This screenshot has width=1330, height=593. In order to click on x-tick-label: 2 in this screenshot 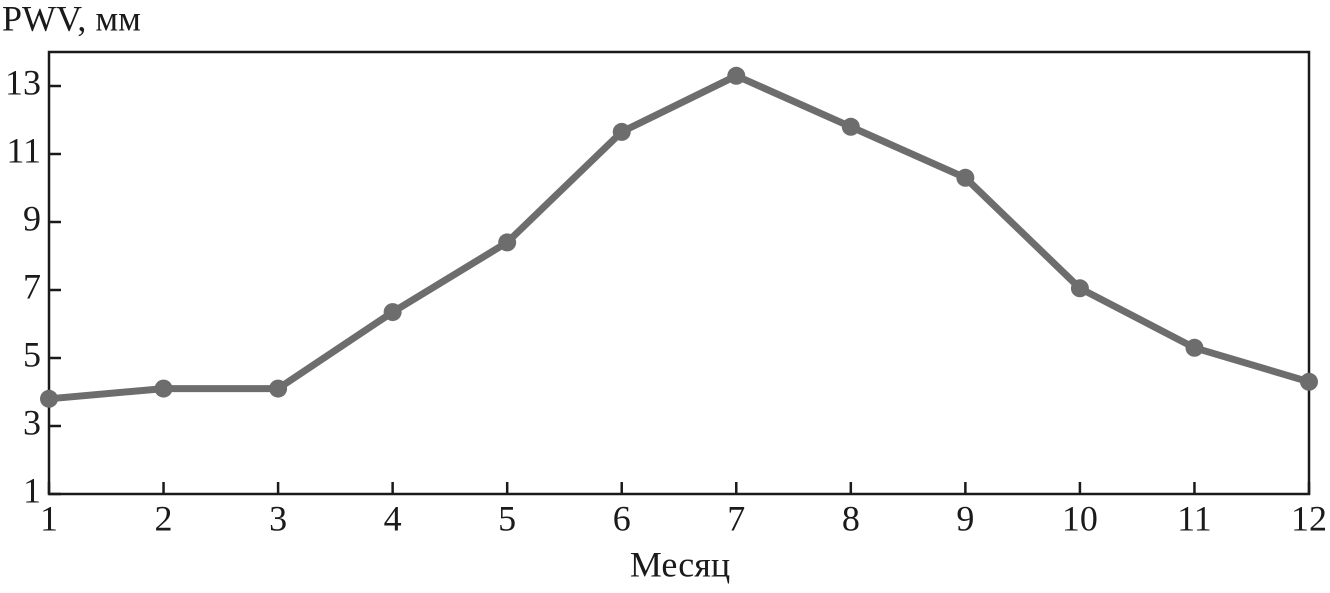, I will do `click(164, 518)`.